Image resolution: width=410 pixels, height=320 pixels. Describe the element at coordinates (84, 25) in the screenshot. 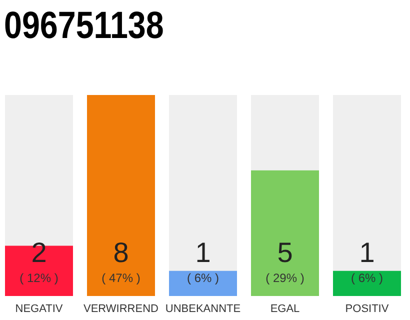

I see `chart-title: 096751138` at that location.